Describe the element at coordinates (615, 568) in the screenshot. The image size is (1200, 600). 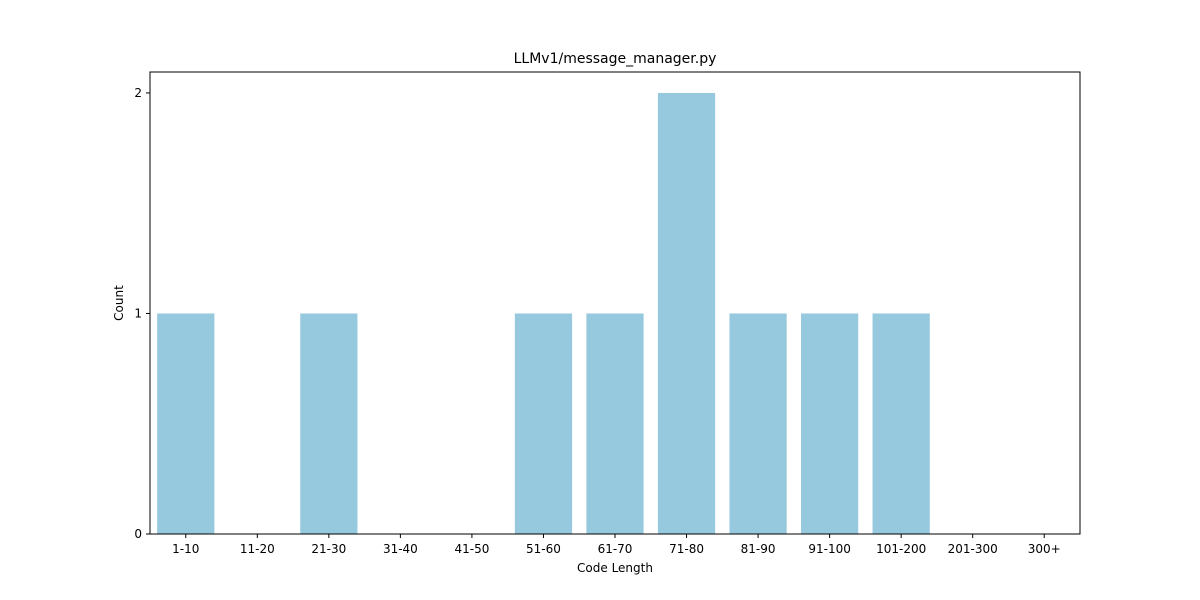
I see `x-axis-label: Code Length` at that location.